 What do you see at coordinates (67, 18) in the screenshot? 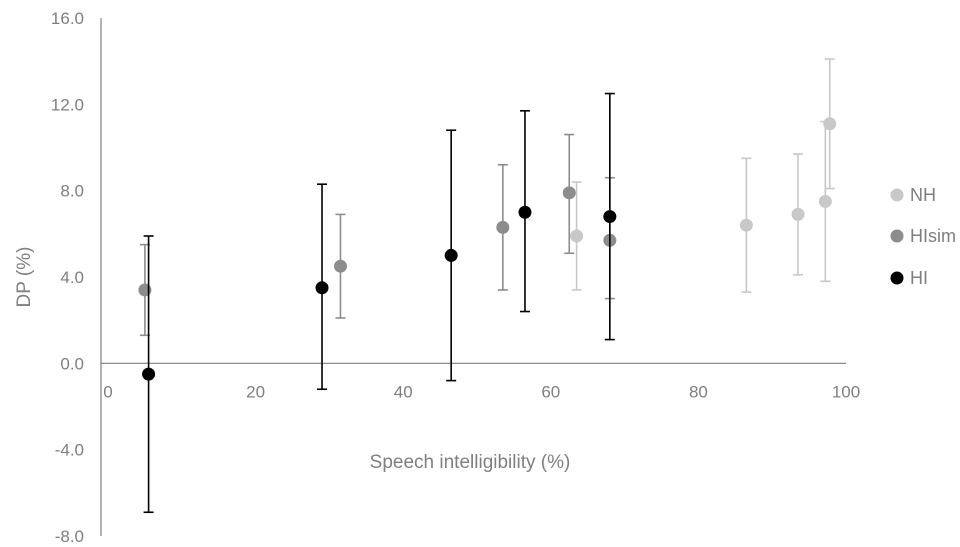
I see `y-tick-label: 16.0` at bounding box center [67, 18].